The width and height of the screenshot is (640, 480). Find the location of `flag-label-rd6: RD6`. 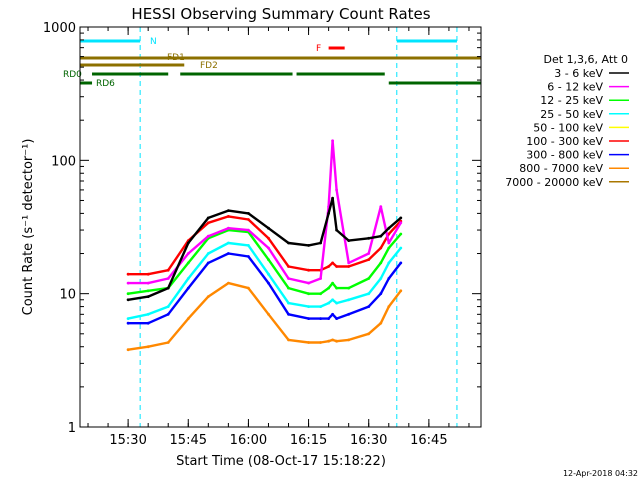

flag-label-rd6: RD6 is located at coordinates (105, 84).